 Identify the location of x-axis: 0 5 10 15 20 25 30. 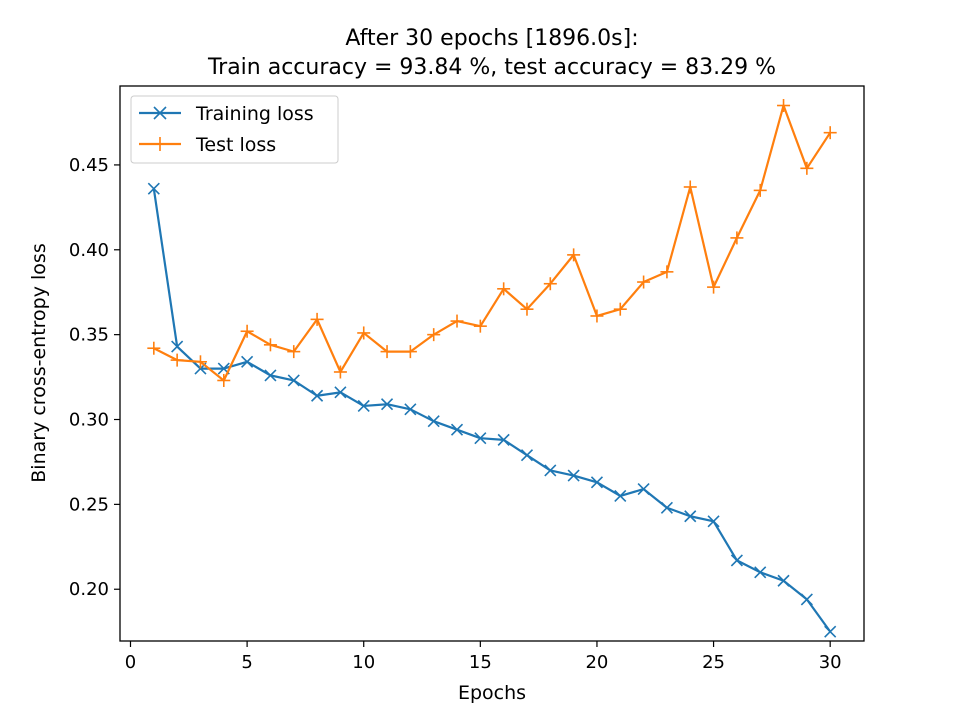
(483, 657).